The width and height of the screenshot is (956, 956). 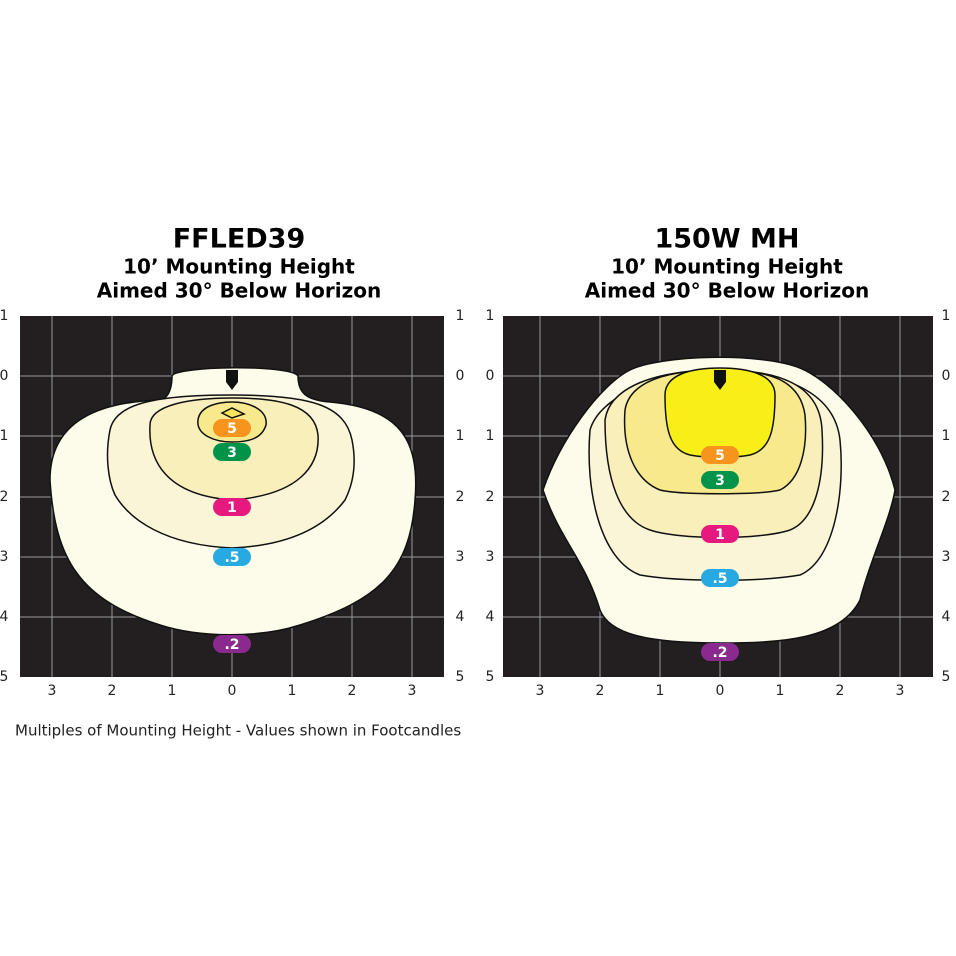 I want to click on panel-title: FFLED39, so click(x=239, y=239).